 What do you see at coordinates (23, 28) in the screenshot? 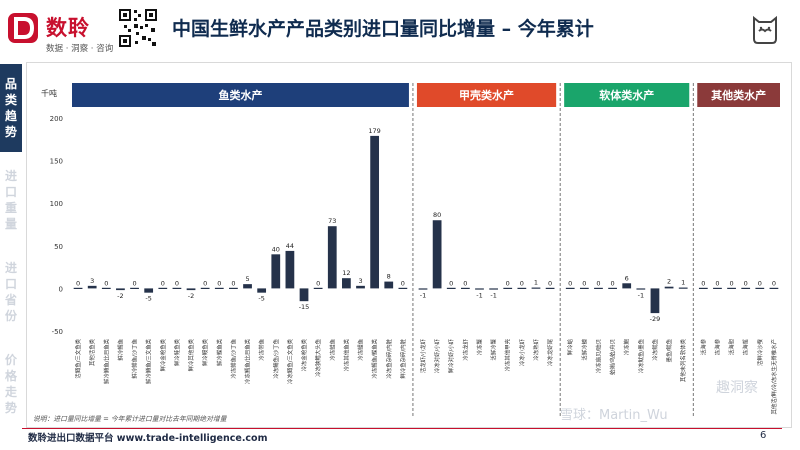
I see `logo-mark-icon` at bounding box center [23, 28].